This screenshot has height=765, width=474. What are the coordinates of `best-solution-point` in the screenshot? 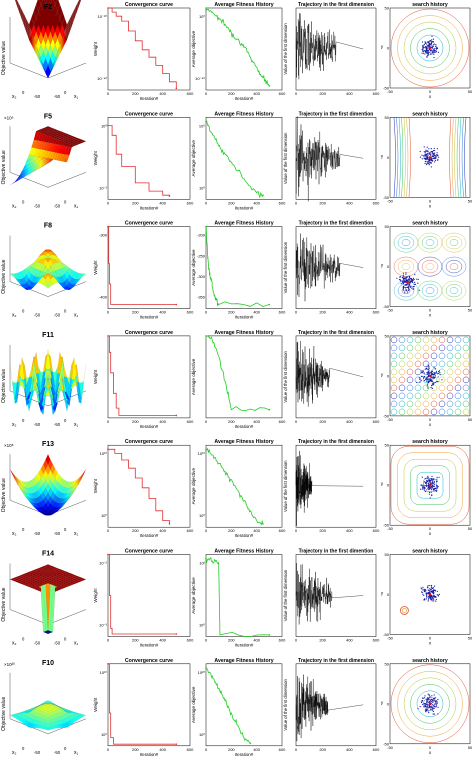 It's located at (430, 594).